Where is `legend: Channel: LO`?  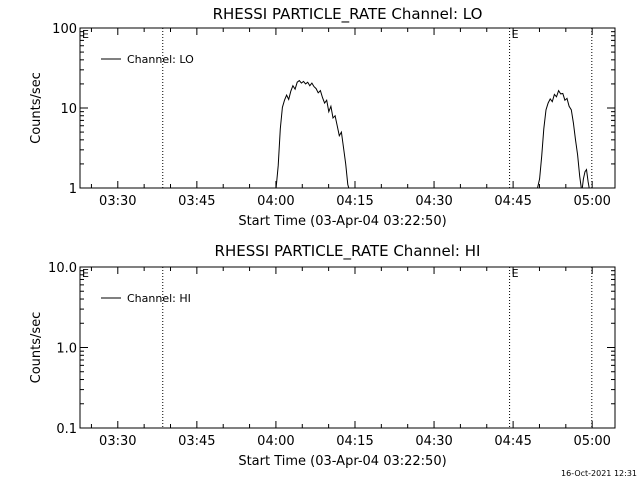
legend: Channel: LO is located at coordinates (147, 59).